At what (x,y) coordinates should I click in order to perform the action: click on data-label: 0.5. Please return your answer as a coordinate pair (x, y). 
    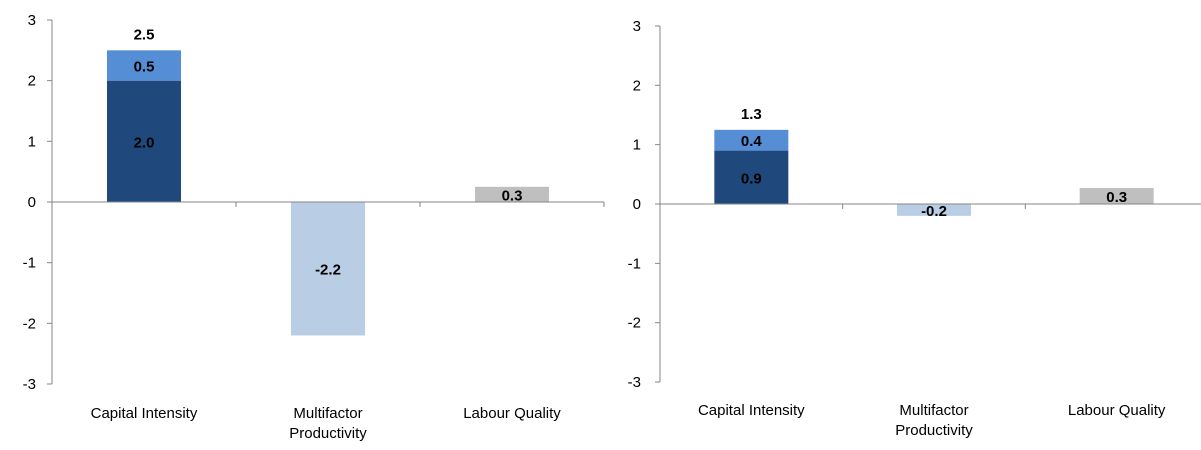
    Looking at the image, I should click on (144, 67).